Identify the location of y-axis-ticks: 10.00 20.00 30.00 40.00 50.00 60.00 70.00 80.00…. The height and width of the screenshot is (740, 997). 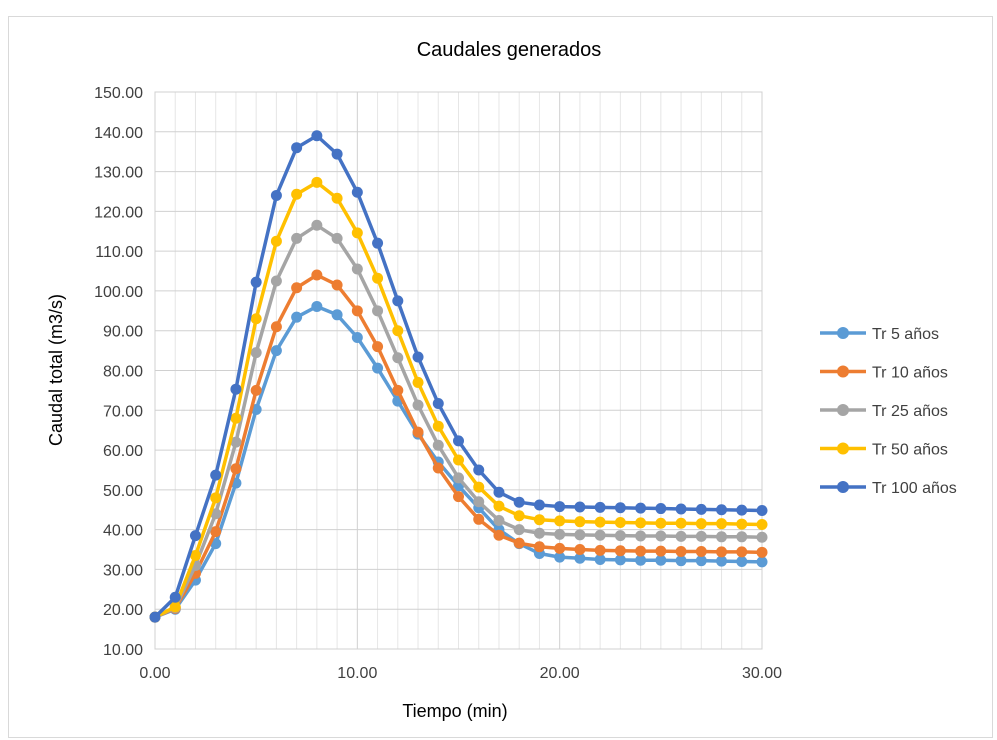
(118, 372).